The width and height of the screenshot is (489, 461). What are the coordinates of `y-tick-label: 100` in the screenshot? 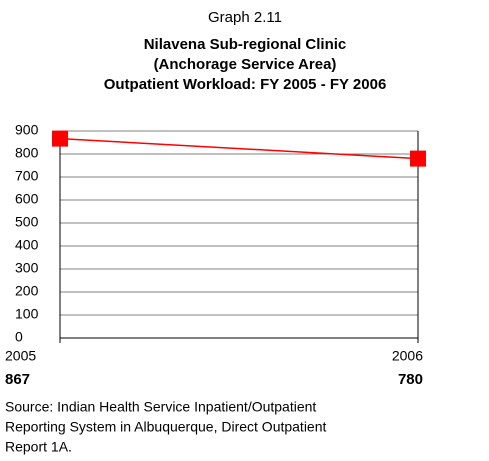 It's located at (27, 314).